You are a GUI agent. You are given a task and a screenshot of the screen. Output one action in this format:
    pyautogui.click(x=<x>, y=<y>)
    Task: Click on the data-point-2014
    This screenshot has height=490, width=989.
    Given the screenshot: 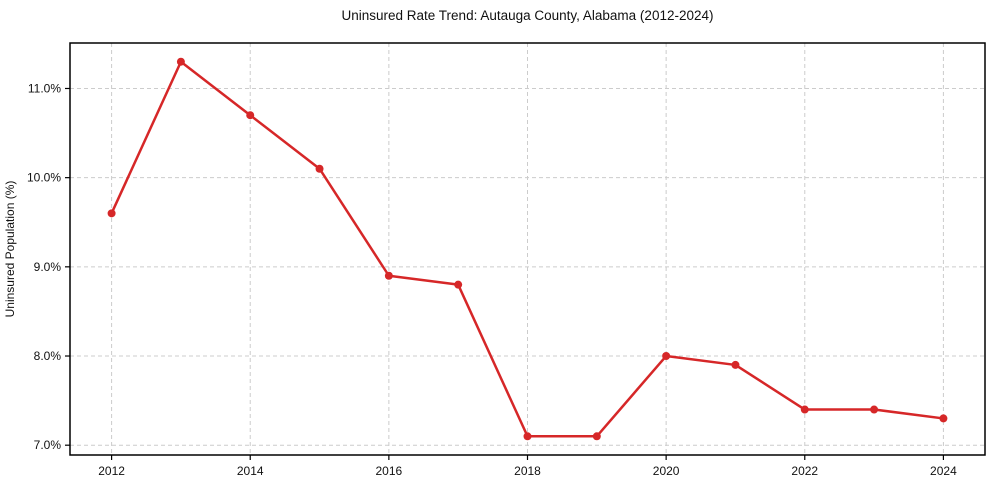 What is the action you would take?
    pyautogui.click(x=250, y=115)
    